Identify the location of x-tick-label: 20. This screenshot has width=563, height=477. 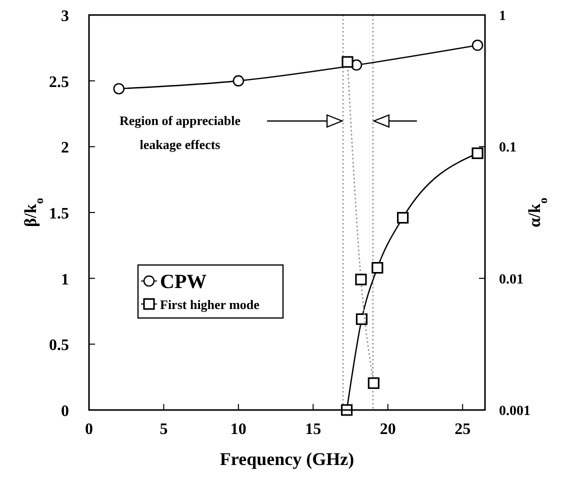
(388, 429).